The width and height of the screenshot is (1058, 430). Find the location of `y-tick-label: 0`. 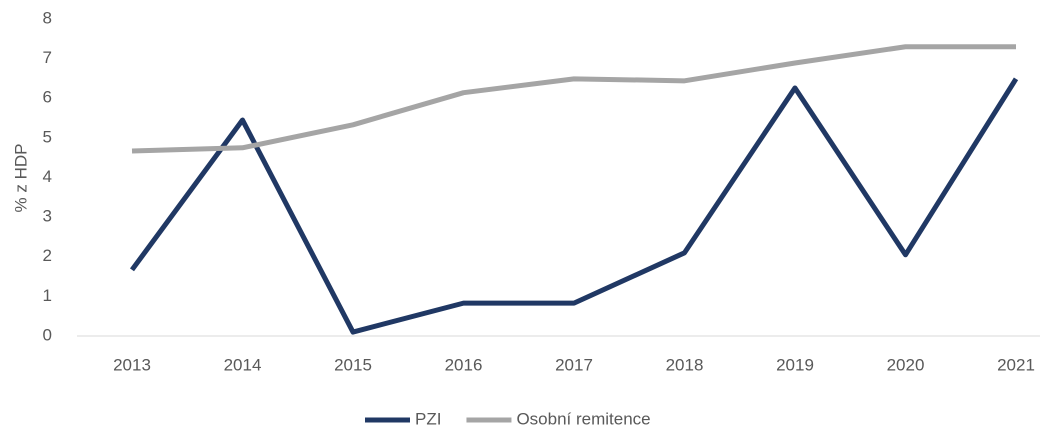

y-tick-label: 0 is located at coordinates (47, 334).